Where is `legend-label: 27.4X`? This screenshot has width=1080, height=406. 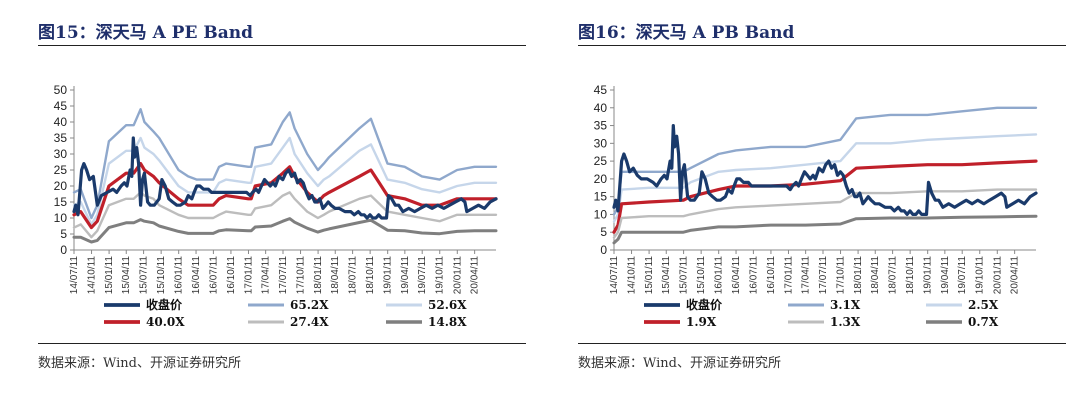
legend-label: 27.4X is located at coordinates (309, 322).